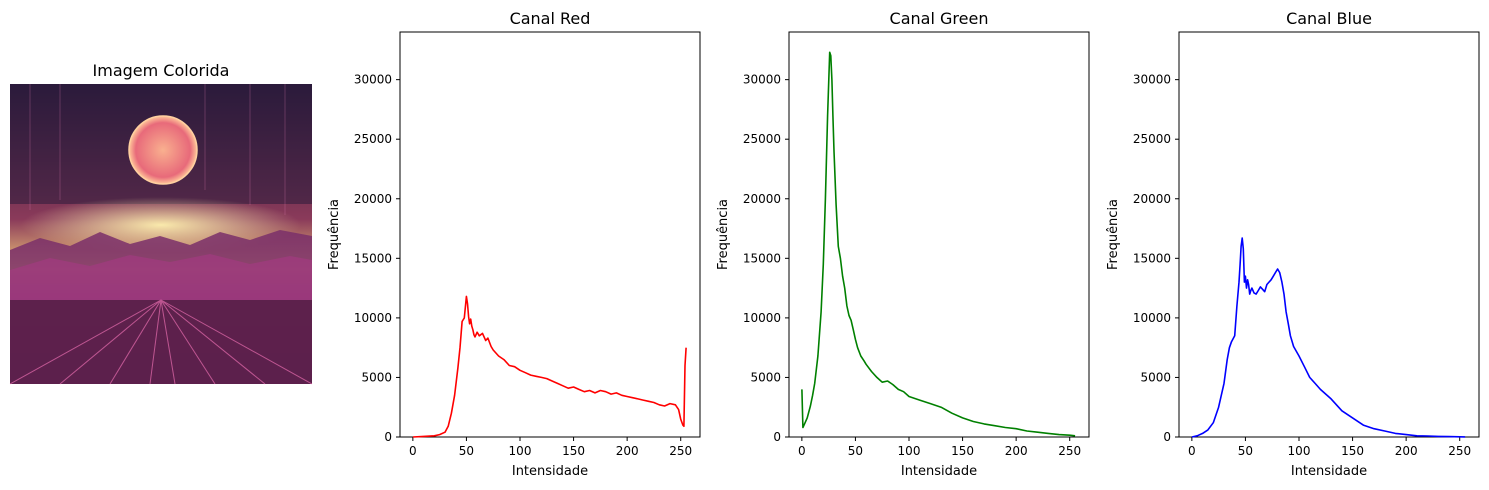  I want to click on image-panel: Imagem Colorida, so click(161, 223).